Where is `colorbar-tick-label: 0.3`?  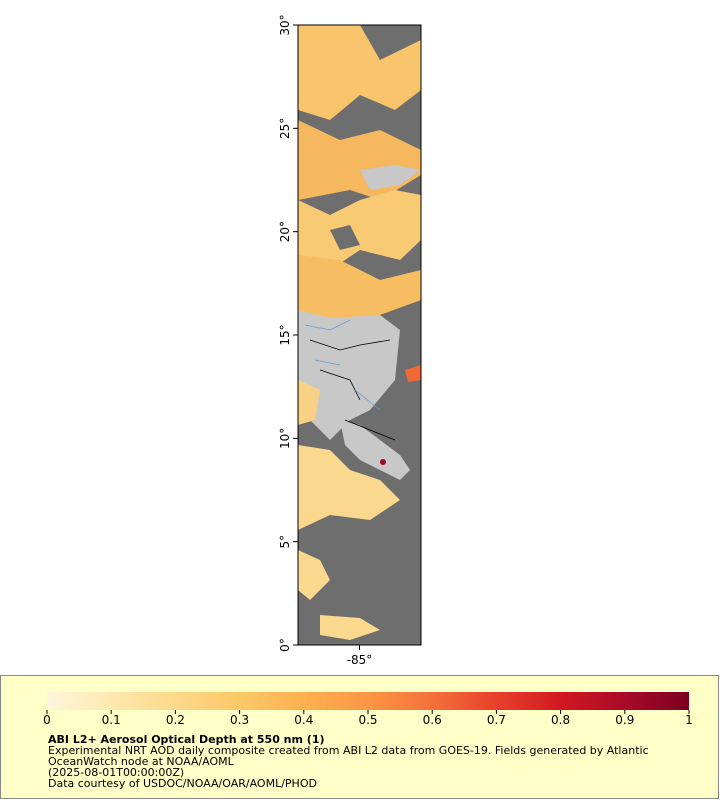 colorbar-tick-label: 0.3 is located at coordinates (239, 720).